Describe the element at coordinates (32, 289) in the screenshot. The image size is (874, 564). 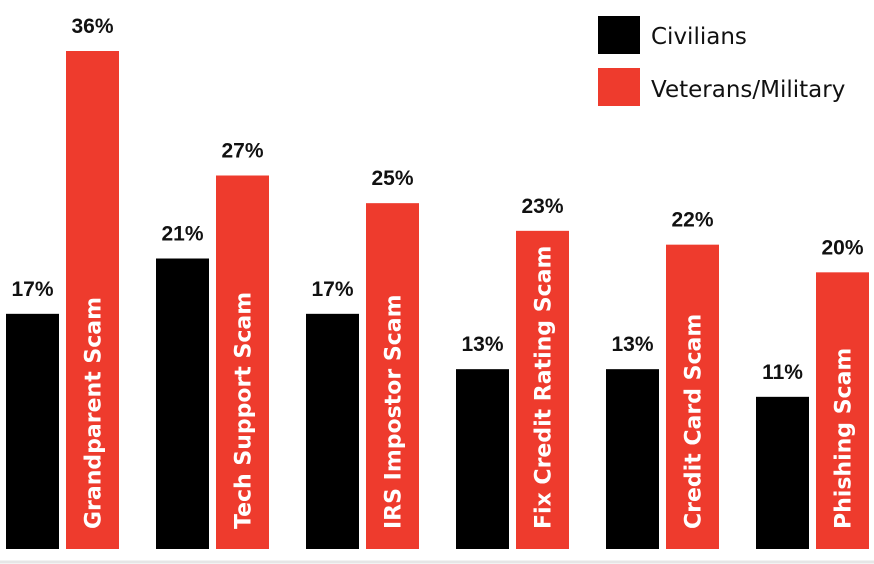
I see `value-label-civilians-grandparent-scam: 17%` at that location.